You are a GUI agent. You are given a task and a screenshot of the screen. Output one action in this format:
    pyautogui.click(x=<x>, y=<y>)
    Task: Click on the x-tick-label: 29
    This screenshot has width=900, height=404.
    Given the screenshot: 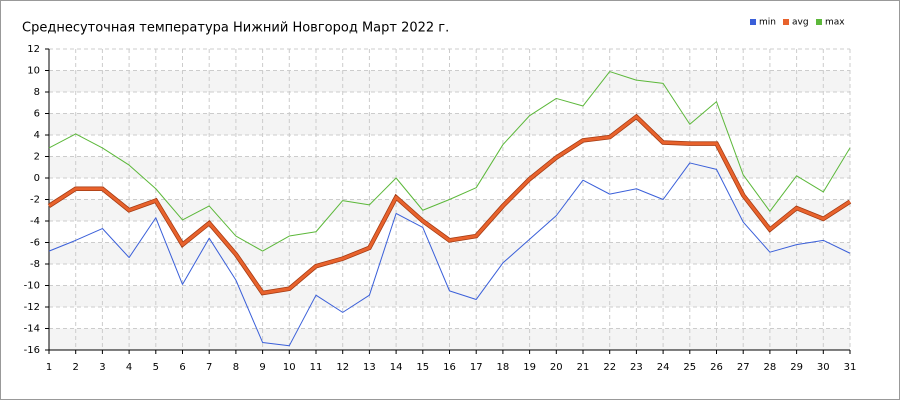 What is the action you would take?
    pyautogui.click(x=796, y=367)
    